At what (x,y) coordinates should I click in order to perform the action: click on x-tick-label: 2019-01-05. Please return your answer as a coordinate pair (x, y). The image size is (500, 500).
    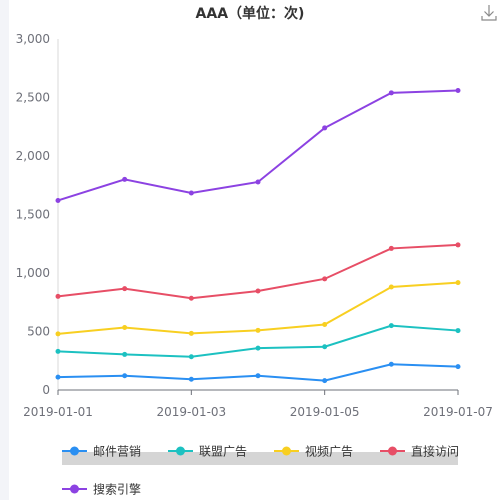
    Looking at the image, I should click on (325, 412).